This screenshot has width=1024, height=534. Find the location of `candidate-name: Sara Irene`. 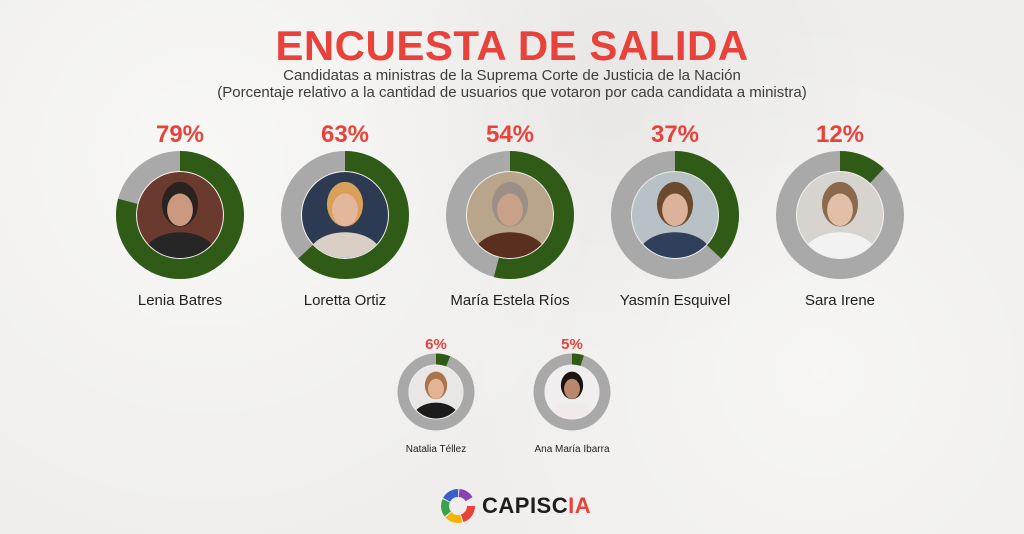

candidate-name: Sara Irene is located at coordinates (840, 300).